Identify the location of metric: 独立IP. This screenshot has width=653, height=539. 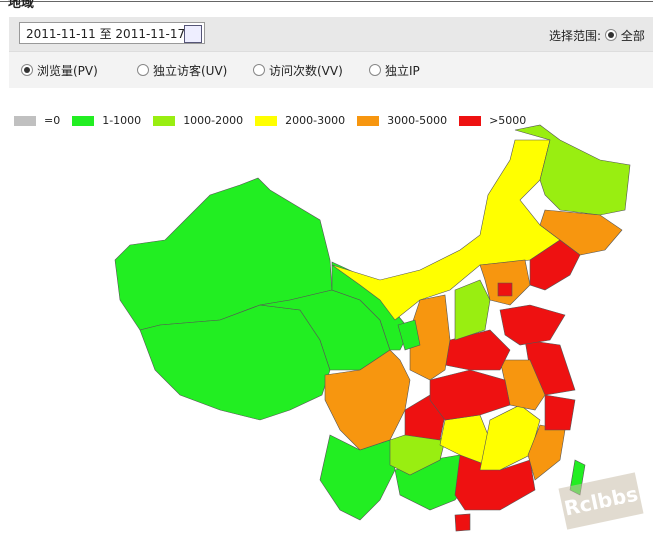
(394, 70).